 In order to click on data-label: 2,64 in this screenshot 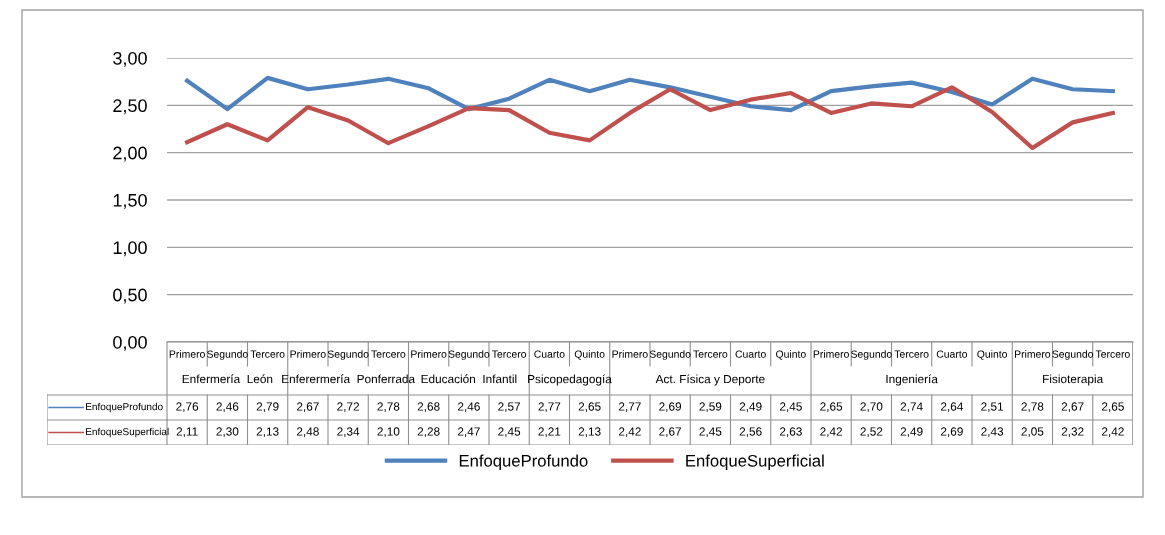, I will do `click(952, 407)`.